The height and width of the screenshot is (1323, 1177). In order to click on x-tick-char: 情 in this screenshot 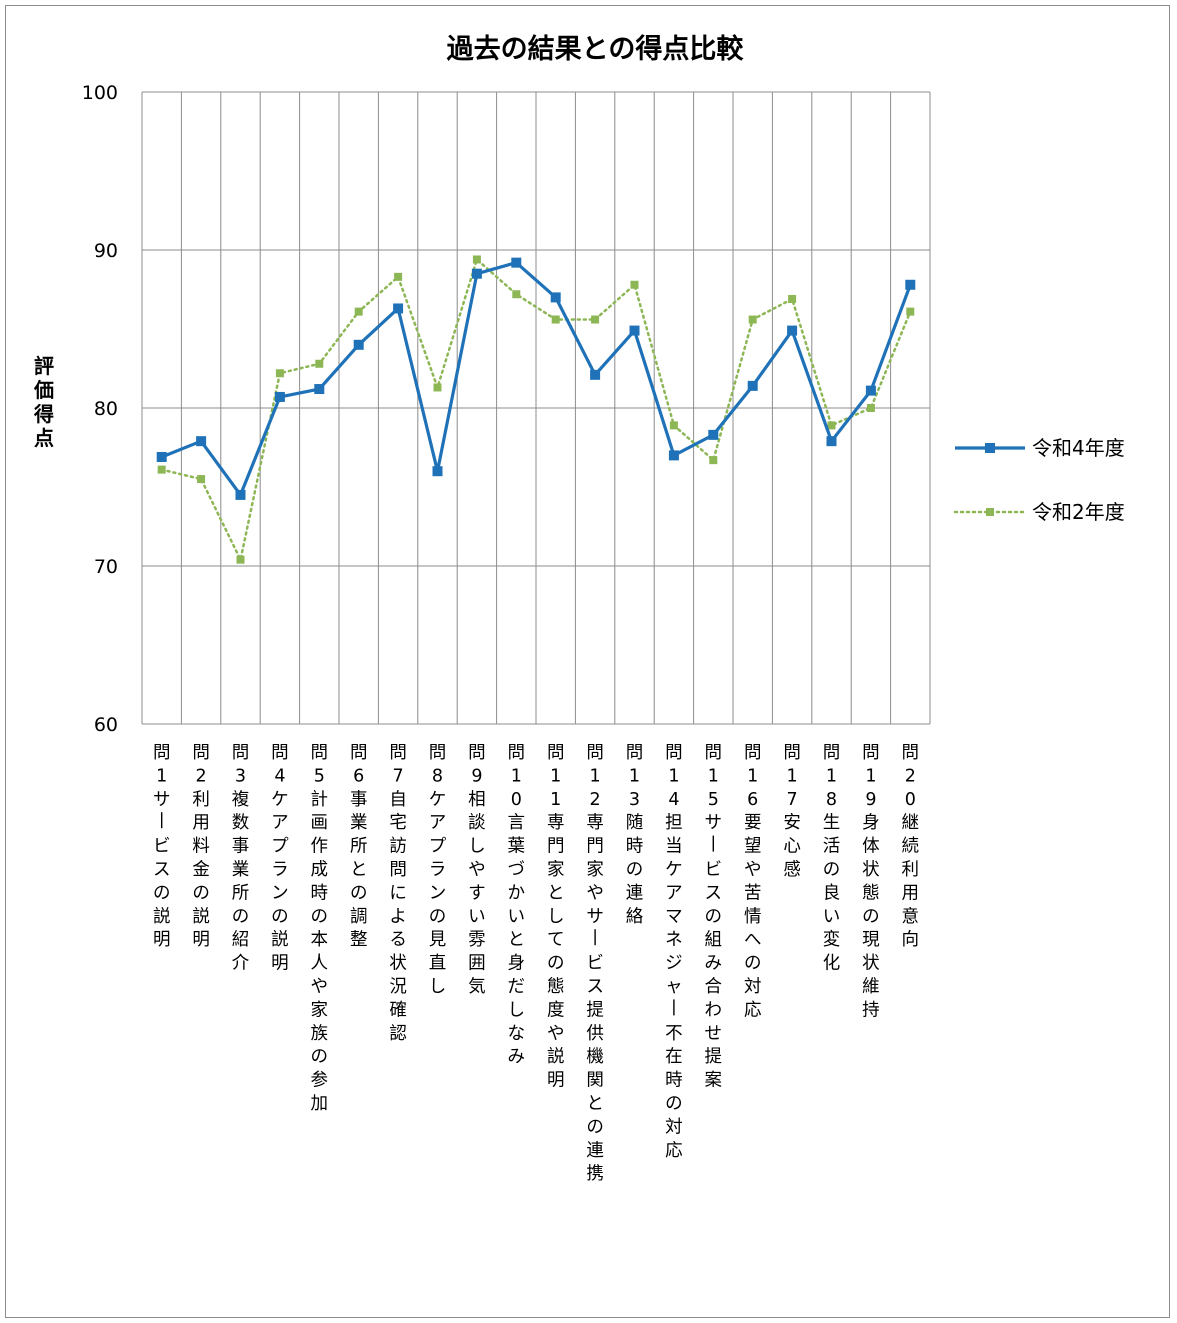, I will do `click(753, 917)`.